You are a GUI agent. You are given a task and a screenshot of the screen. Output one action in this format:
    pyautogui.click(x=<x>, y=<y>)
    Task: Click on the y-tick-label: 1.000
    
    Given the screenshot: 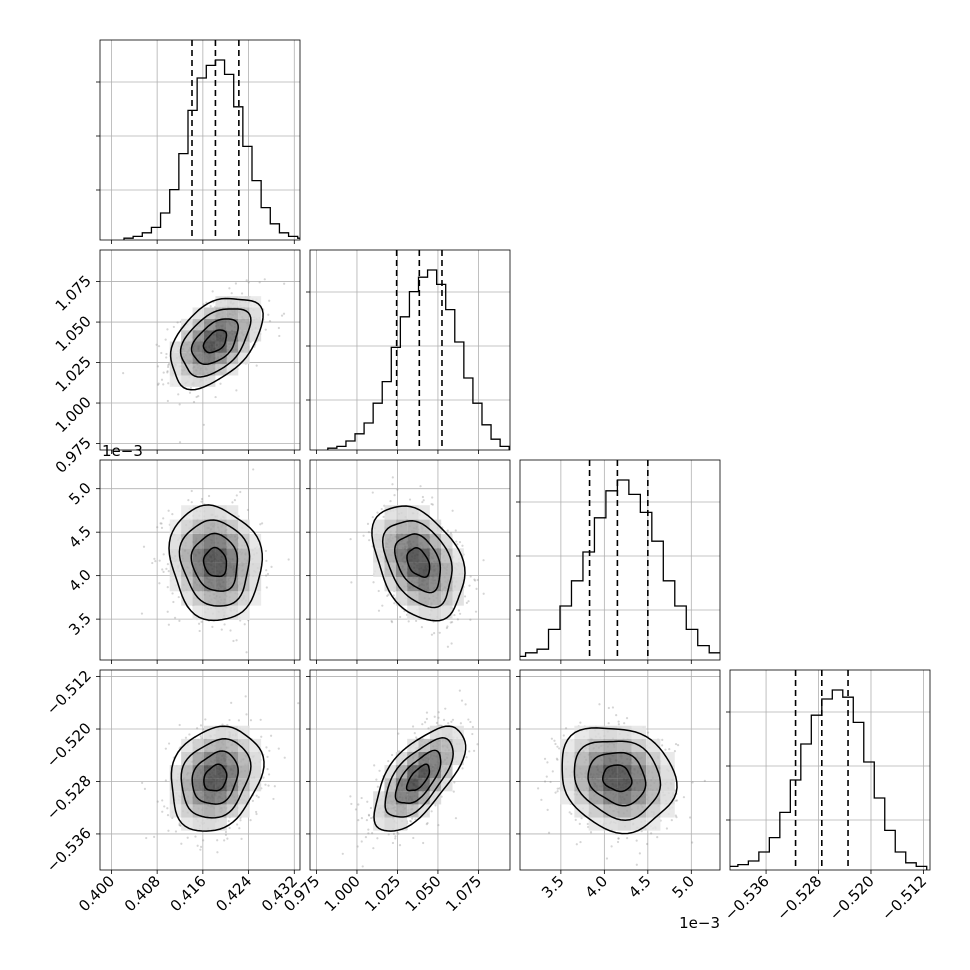 What is the action you would take?
    pyautogui.click(x=73, y=414)
    